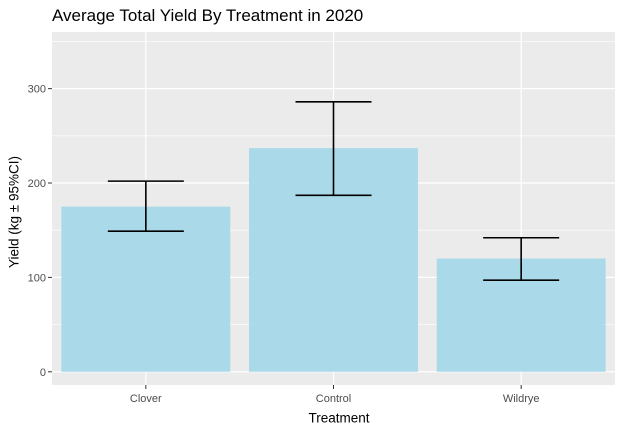  What do you see at coordinates (37, 184) in the screenshot?
I see `y-tick-label: 200` at bounding box center [37, 184].